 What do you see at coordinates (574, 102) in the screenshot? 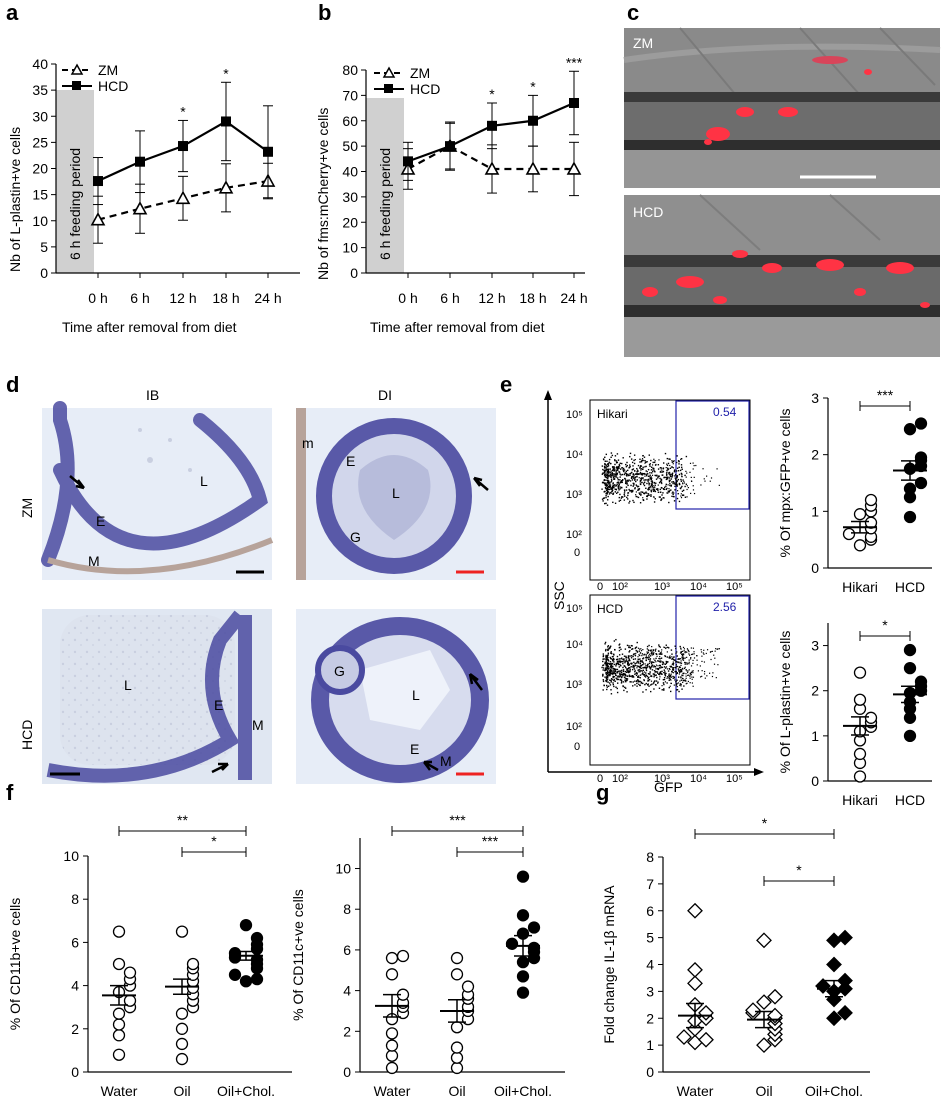
I see `data-point-hcd` at bounding box center [574, 102].